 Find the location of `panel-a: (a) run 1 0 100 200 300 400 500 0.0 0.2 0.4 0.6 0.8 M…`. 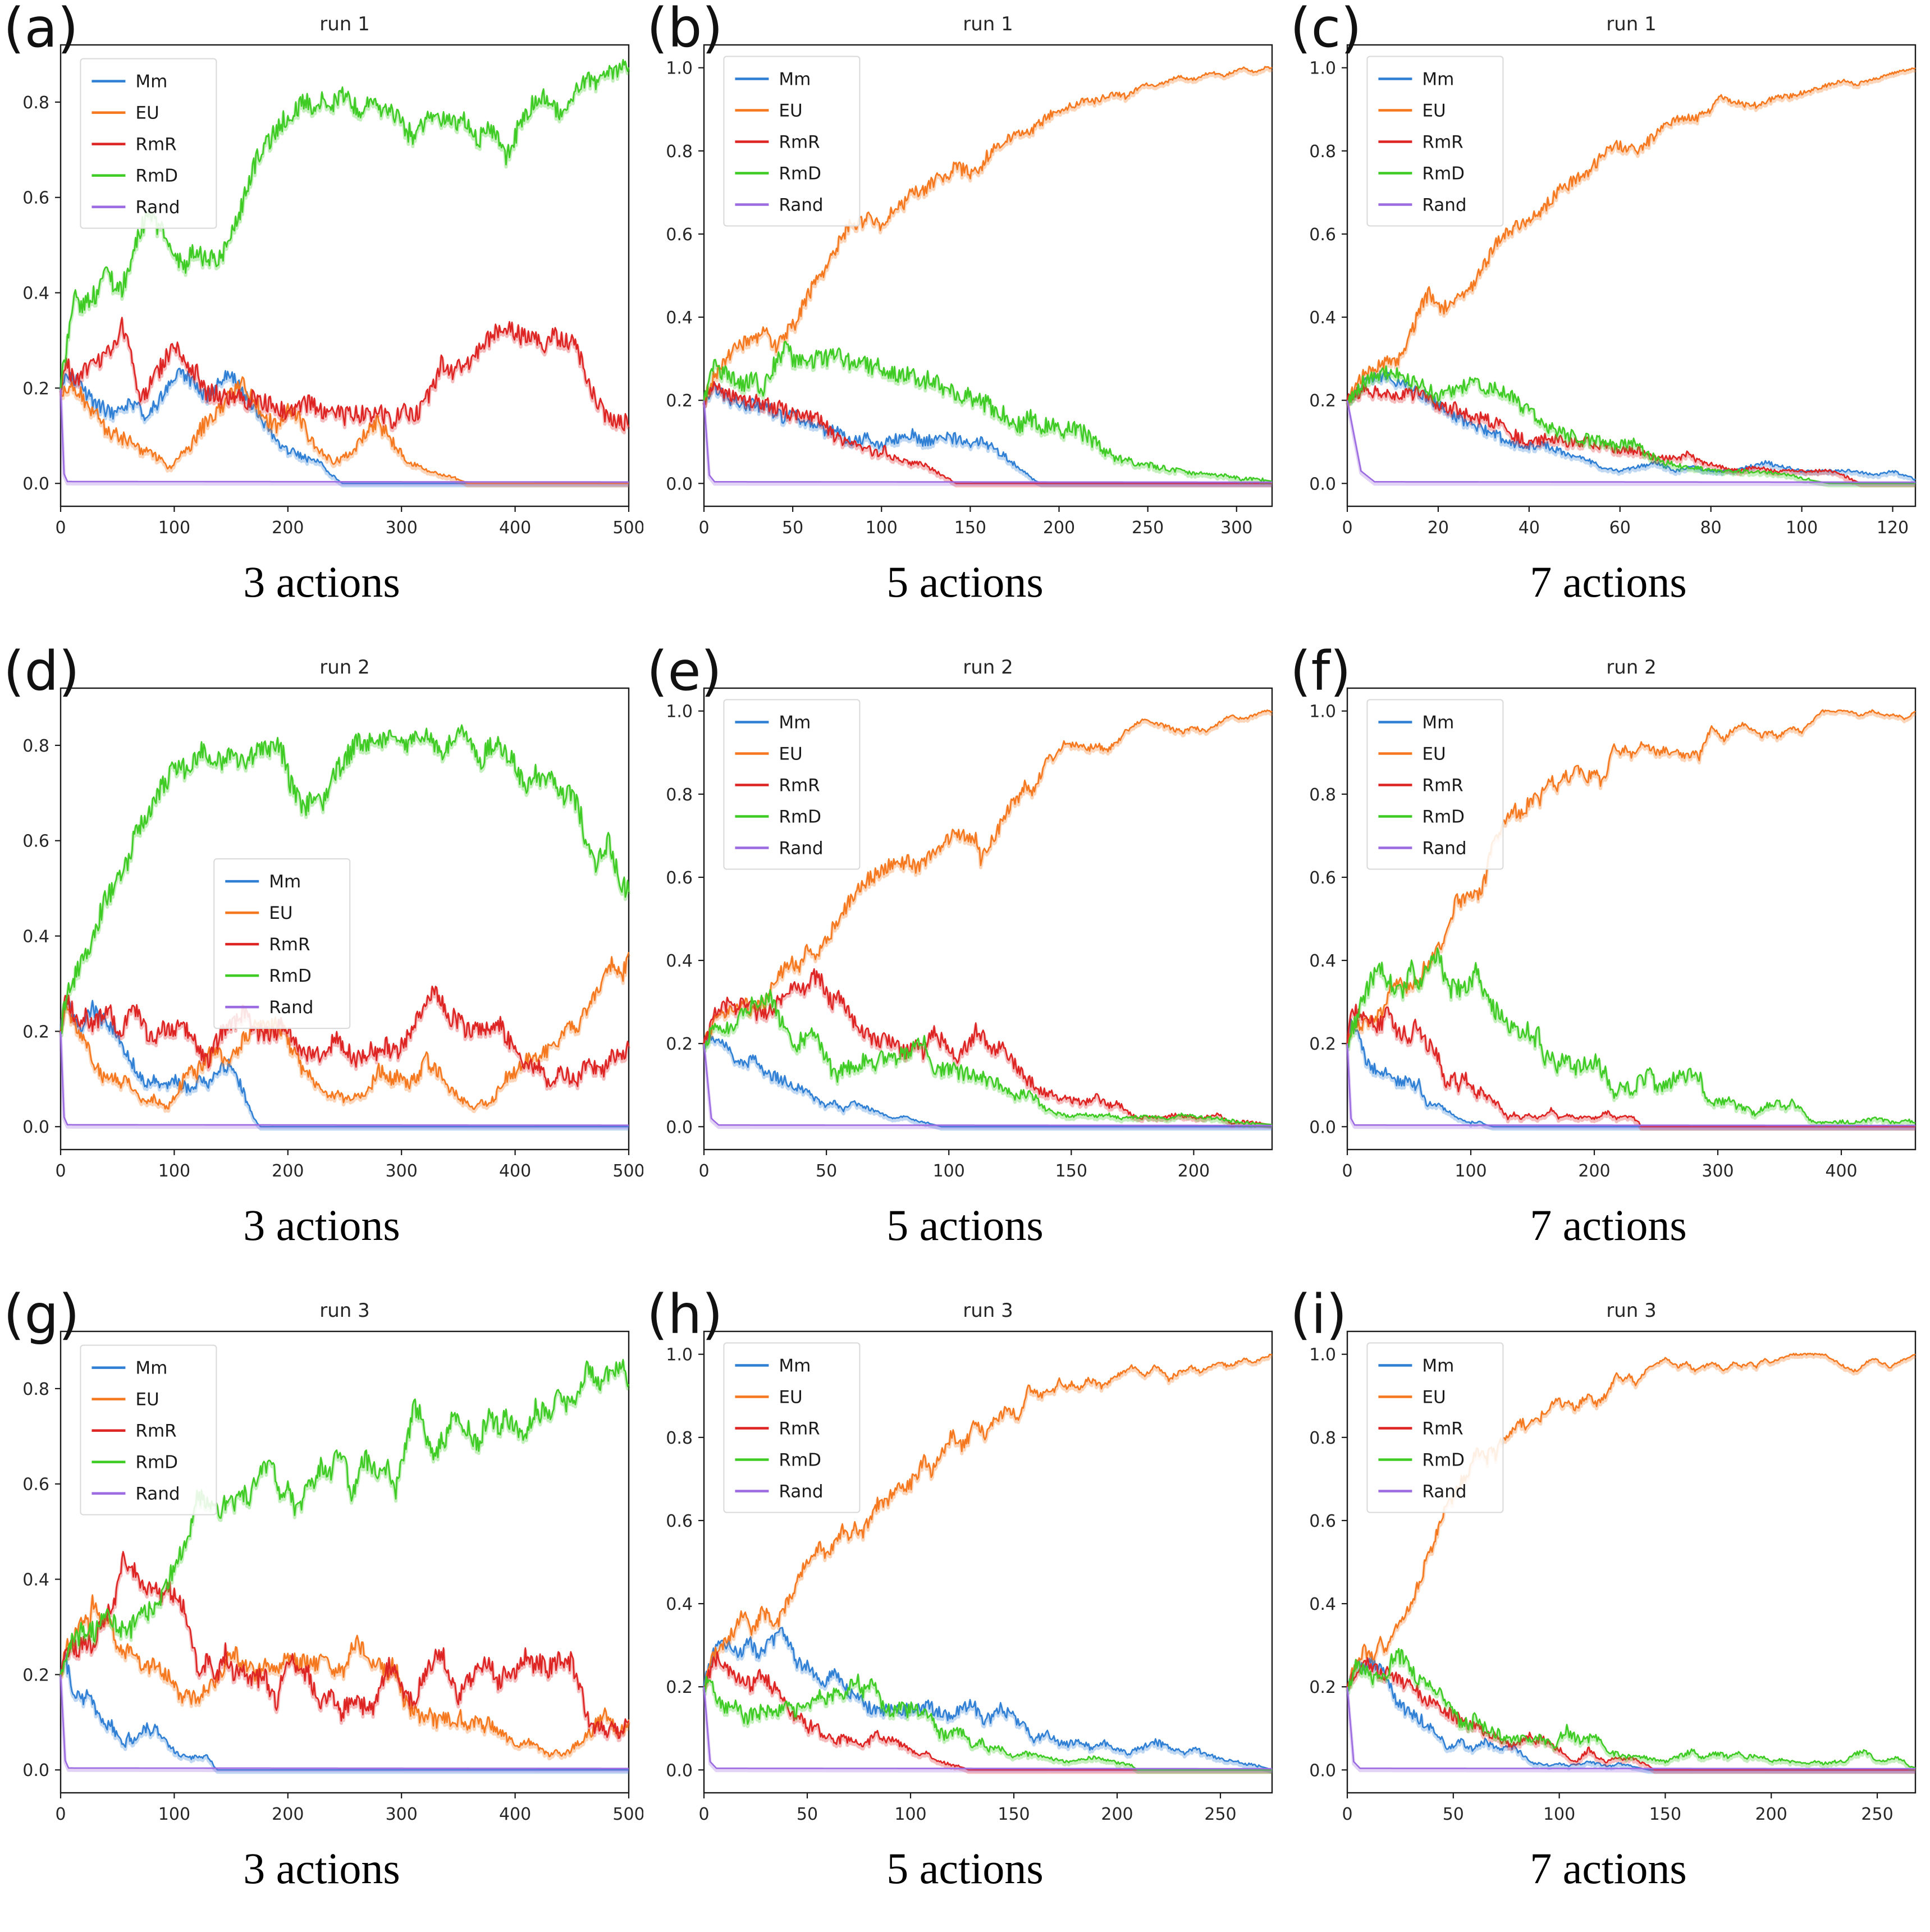

panel-a: (a) run 1 0 100 200 300 400 500 0.0 0.2 0.4 0.6 0.8 M… is located at coordinates (321, 321).